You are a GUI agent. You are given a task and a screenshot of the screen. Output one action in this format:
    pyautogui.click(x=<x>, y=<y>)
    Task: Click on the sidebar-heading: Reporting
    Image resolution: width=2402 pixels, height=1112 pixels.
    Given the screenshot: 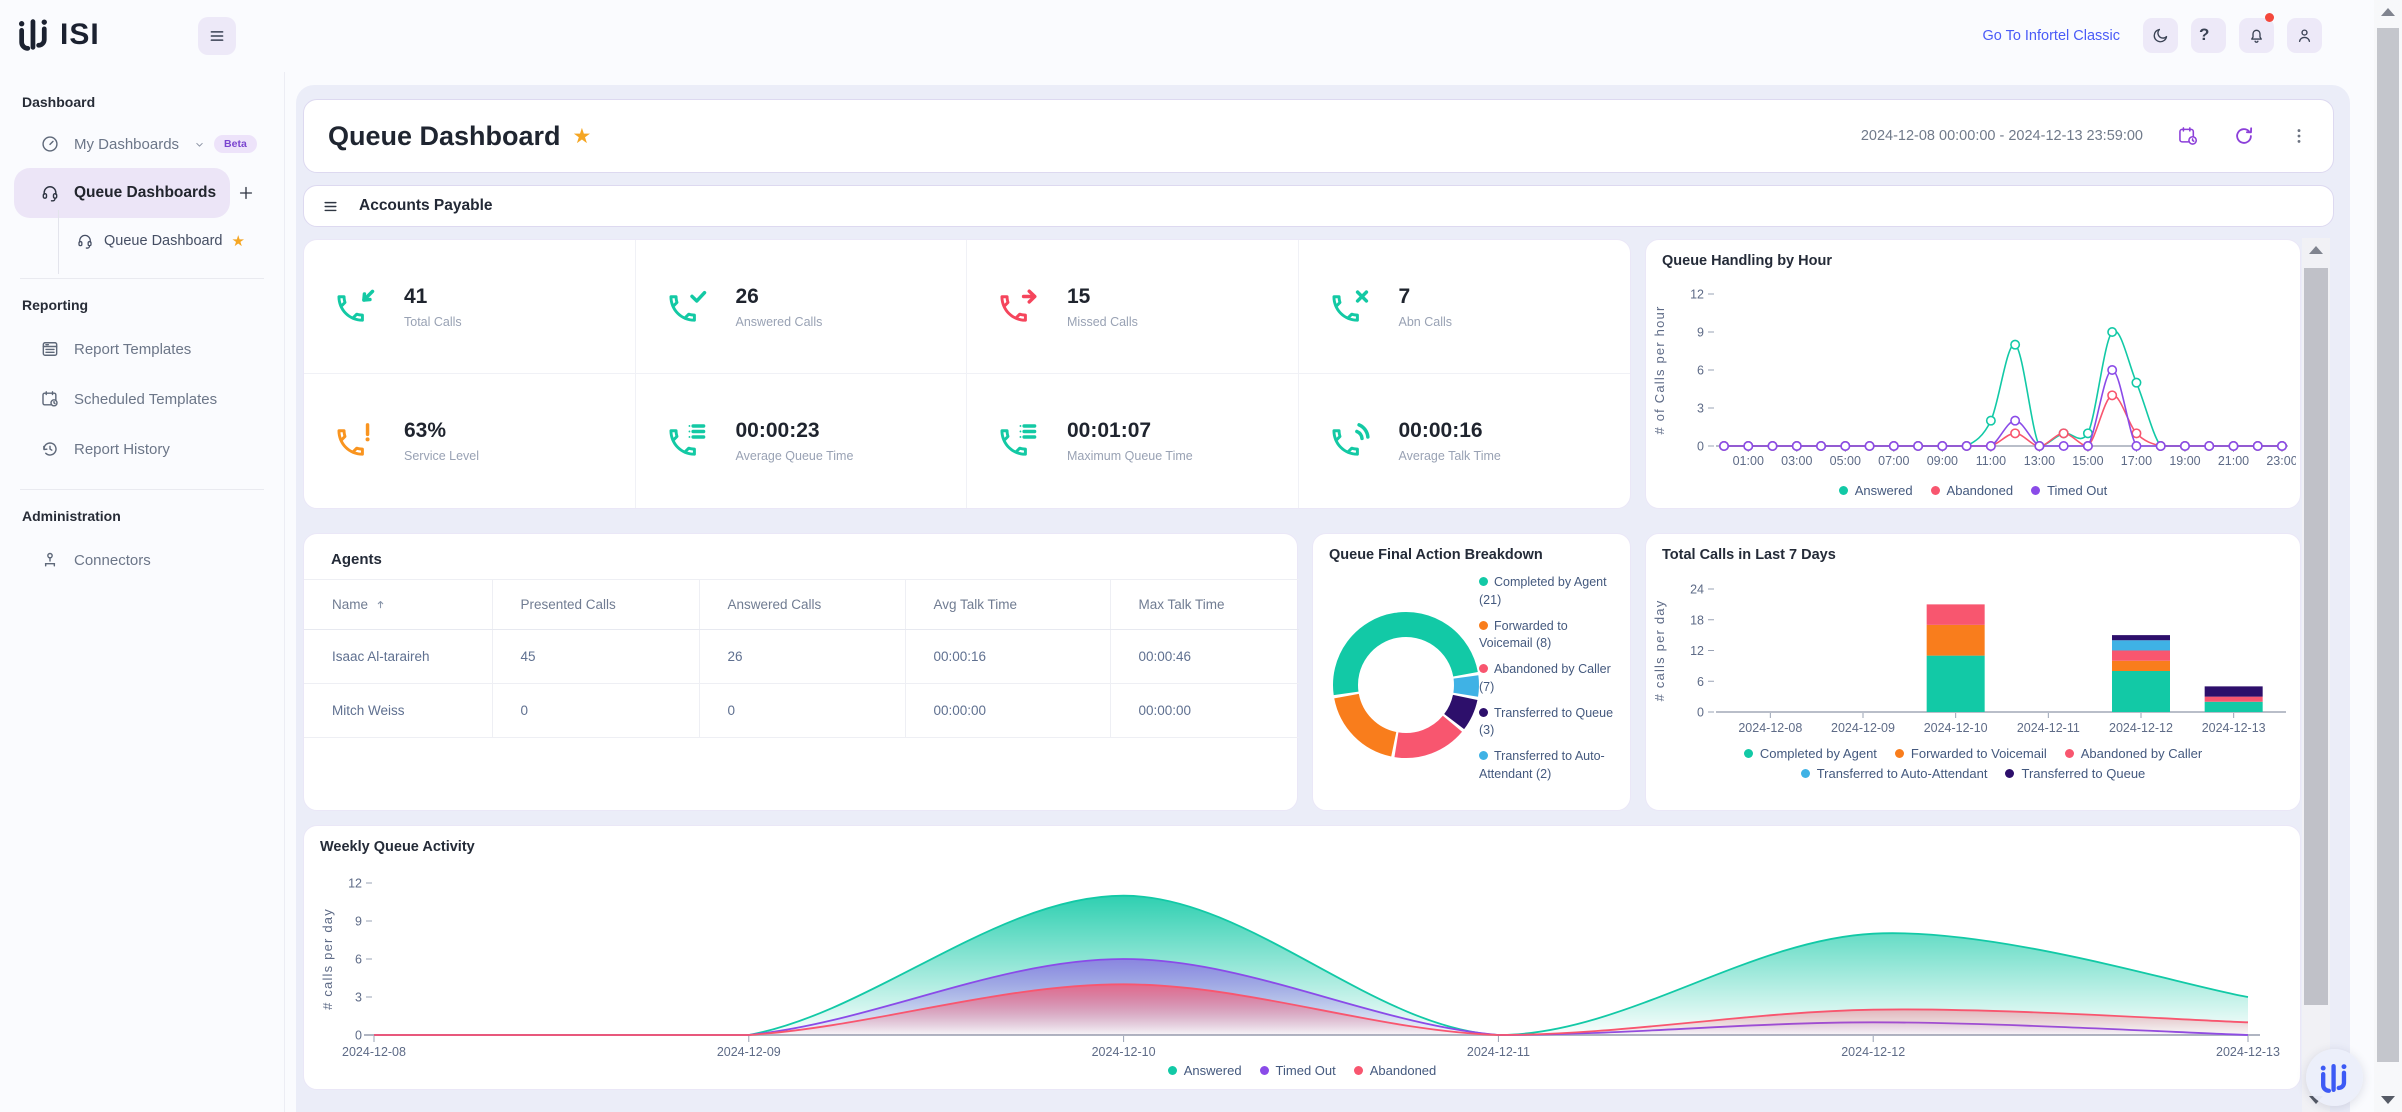 What is the action you would take?
    pyautogui.click(x=55, y=305)
    